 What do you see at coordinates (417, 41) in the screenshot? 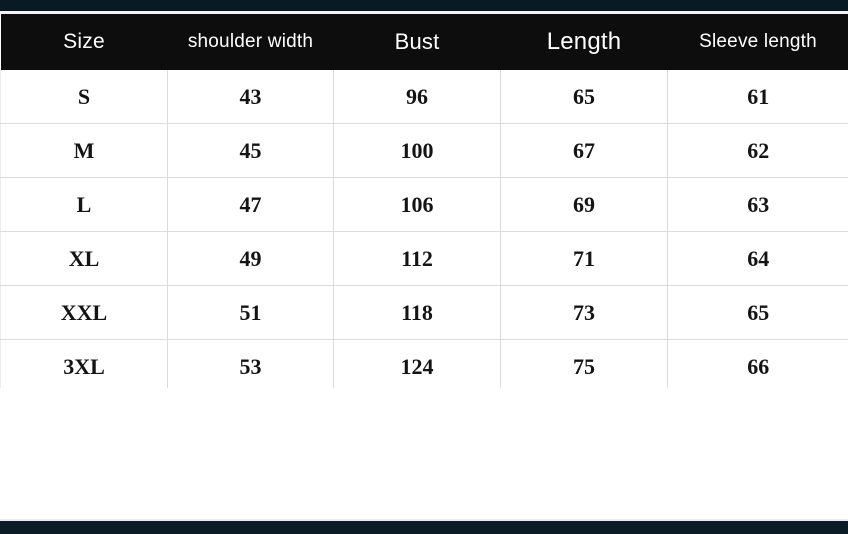
I see `column-header-bust: Bust` at bounding box center [417, 41].